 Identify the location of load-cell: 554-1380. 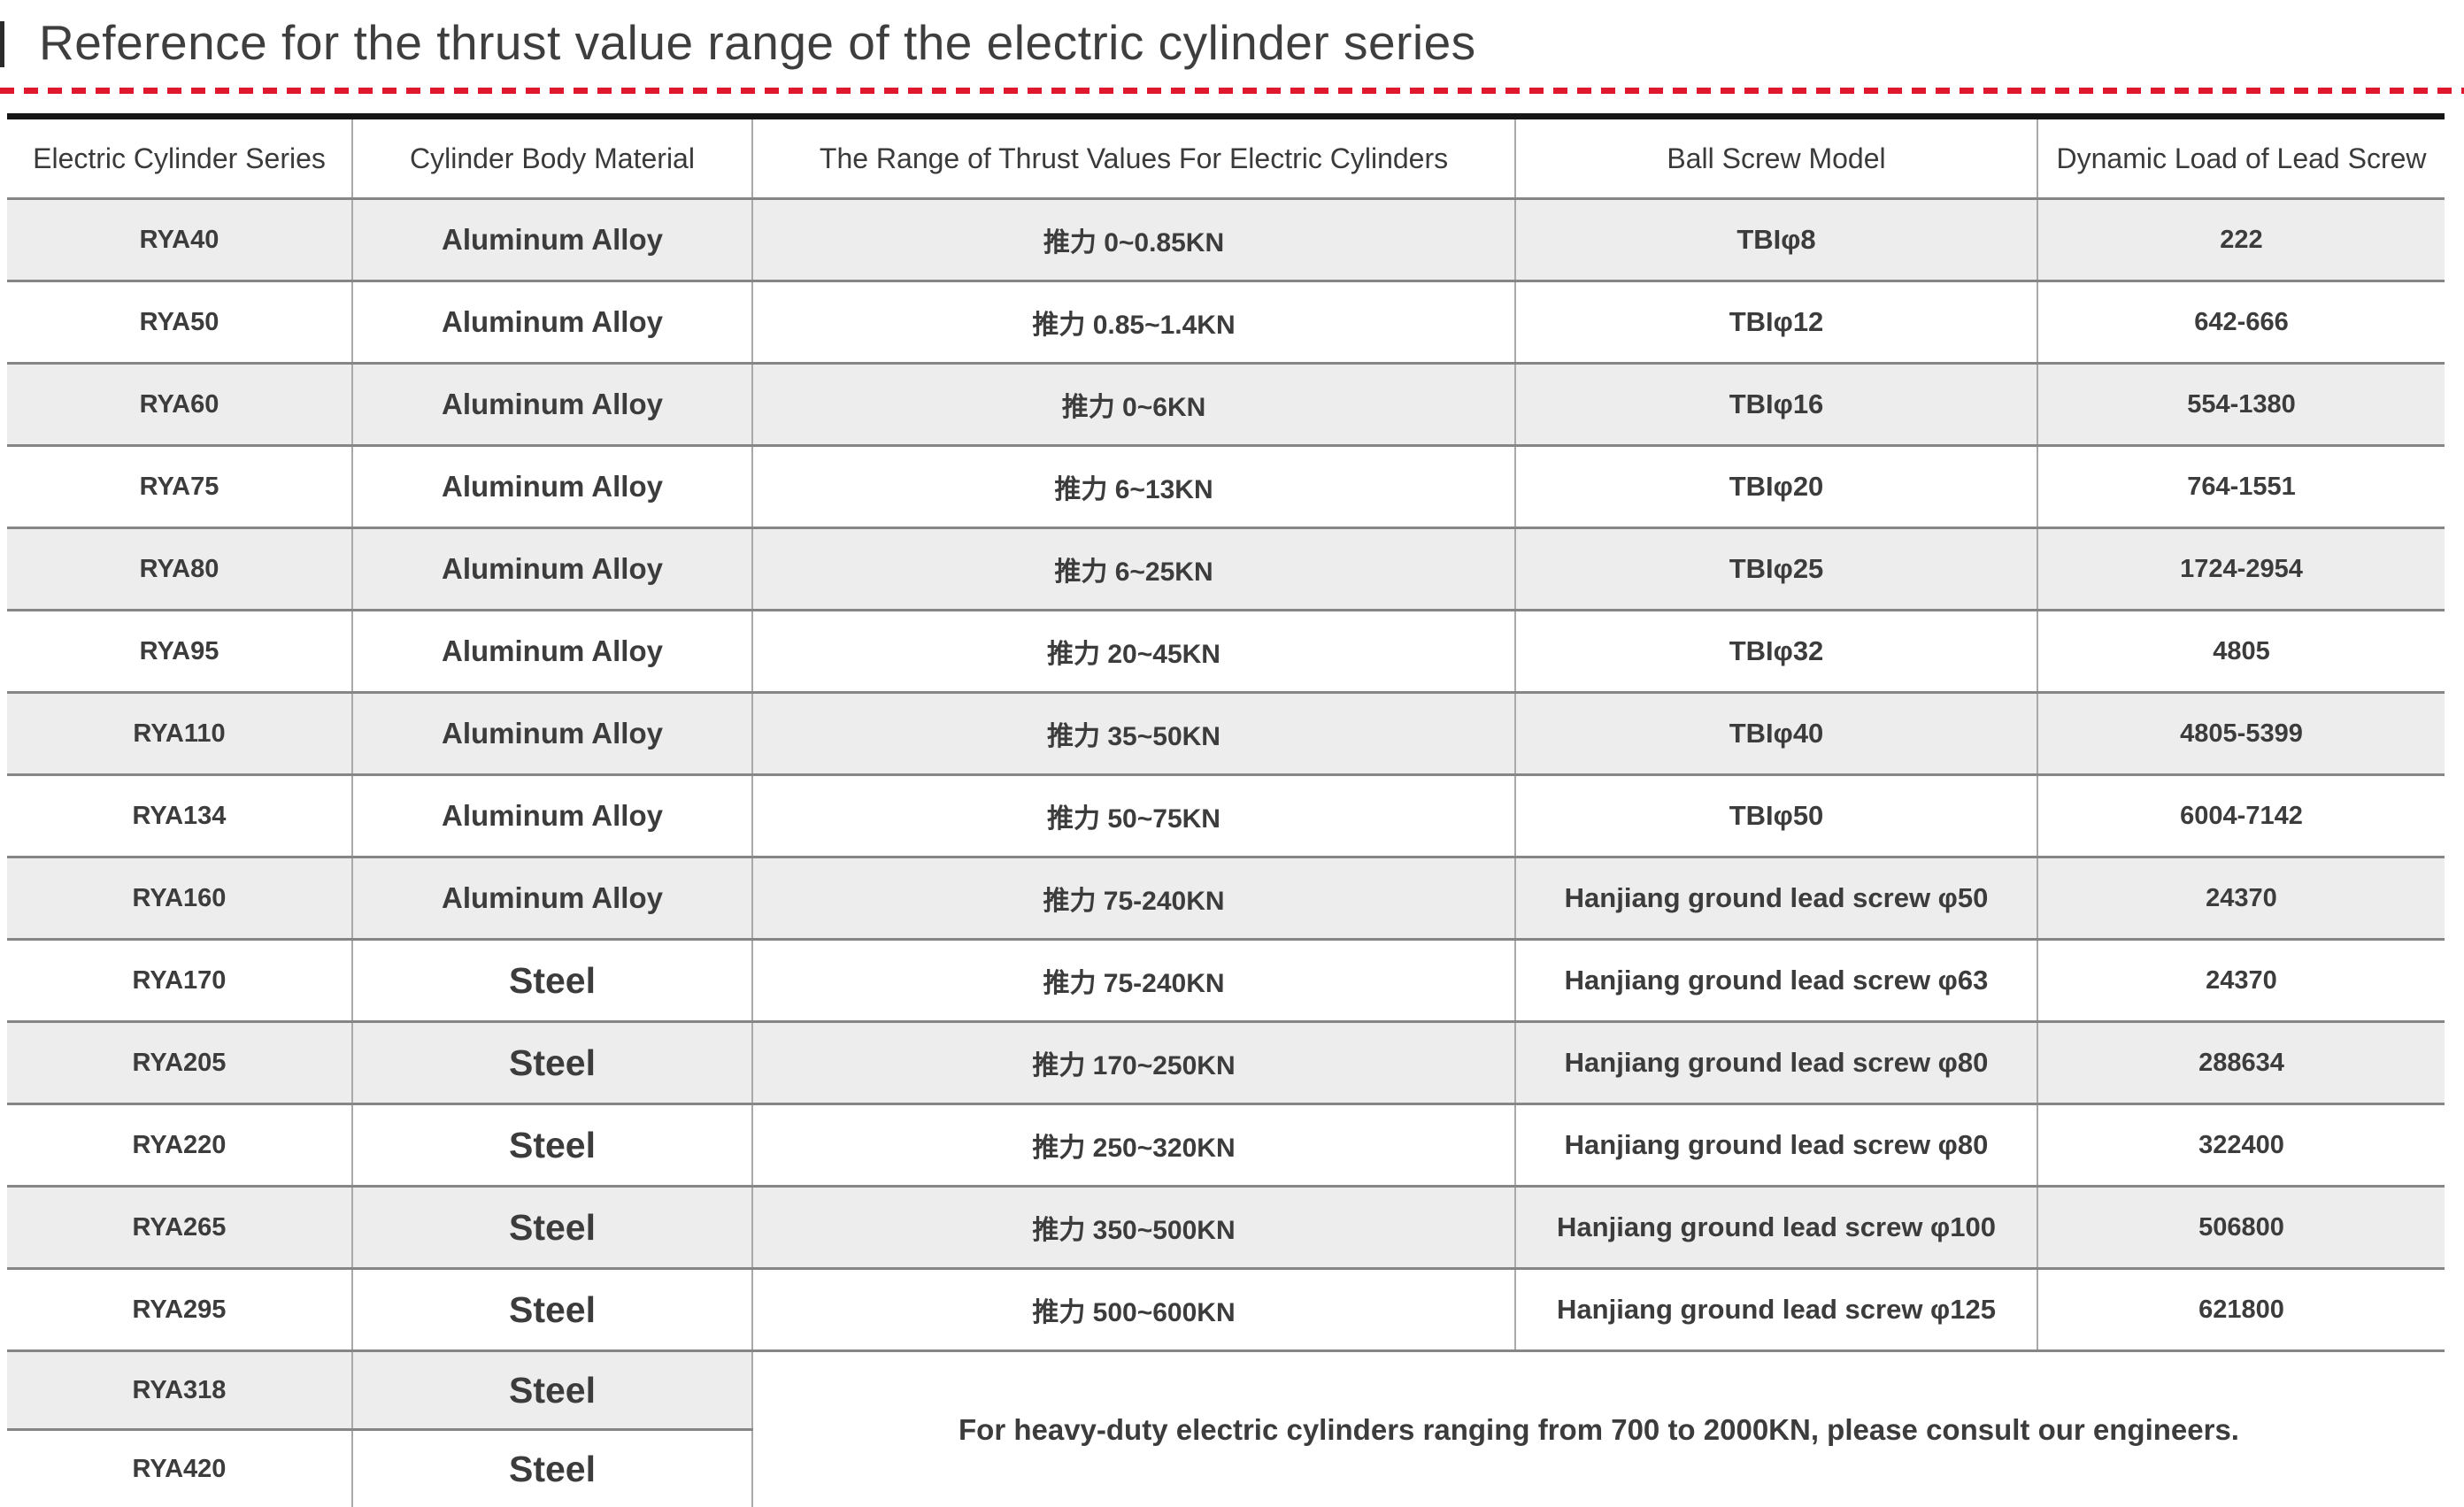
(2241, 405).